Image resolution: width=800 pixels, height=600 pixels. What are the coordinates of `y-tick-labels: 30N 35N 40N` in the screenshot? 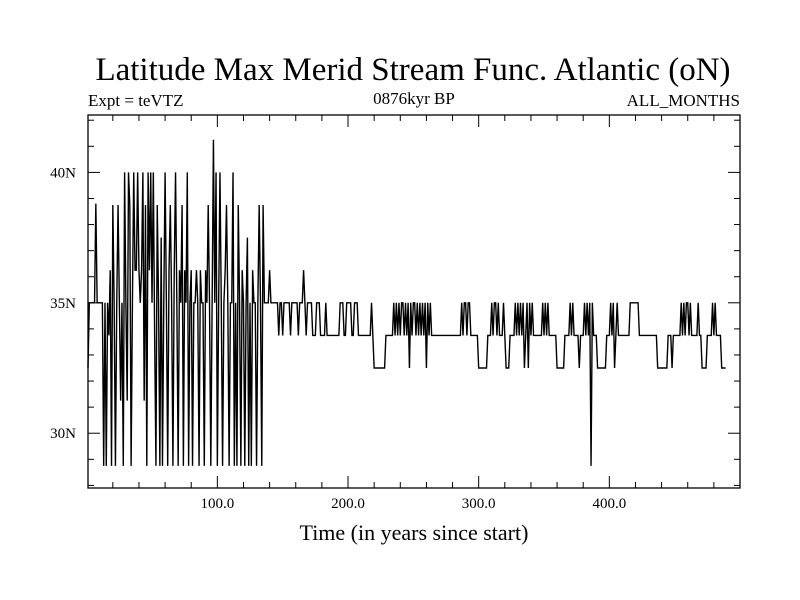 It's located at (63, 303).